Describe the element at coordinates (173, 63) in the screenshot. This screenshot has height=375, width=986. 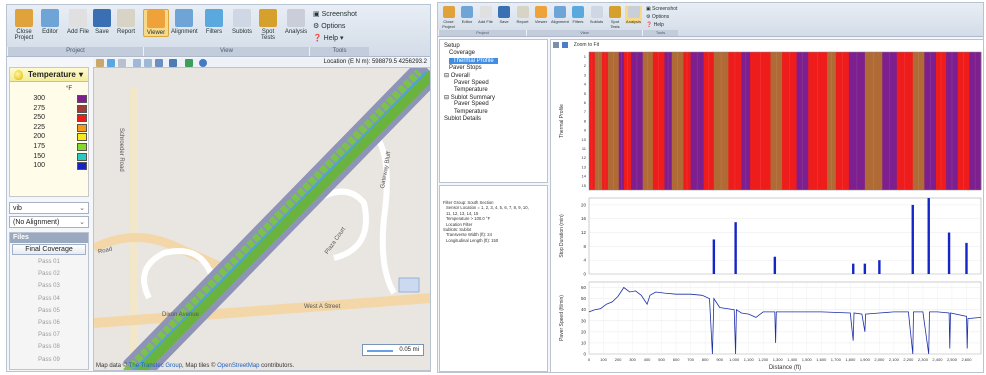
I see `layers-icon` at that location.